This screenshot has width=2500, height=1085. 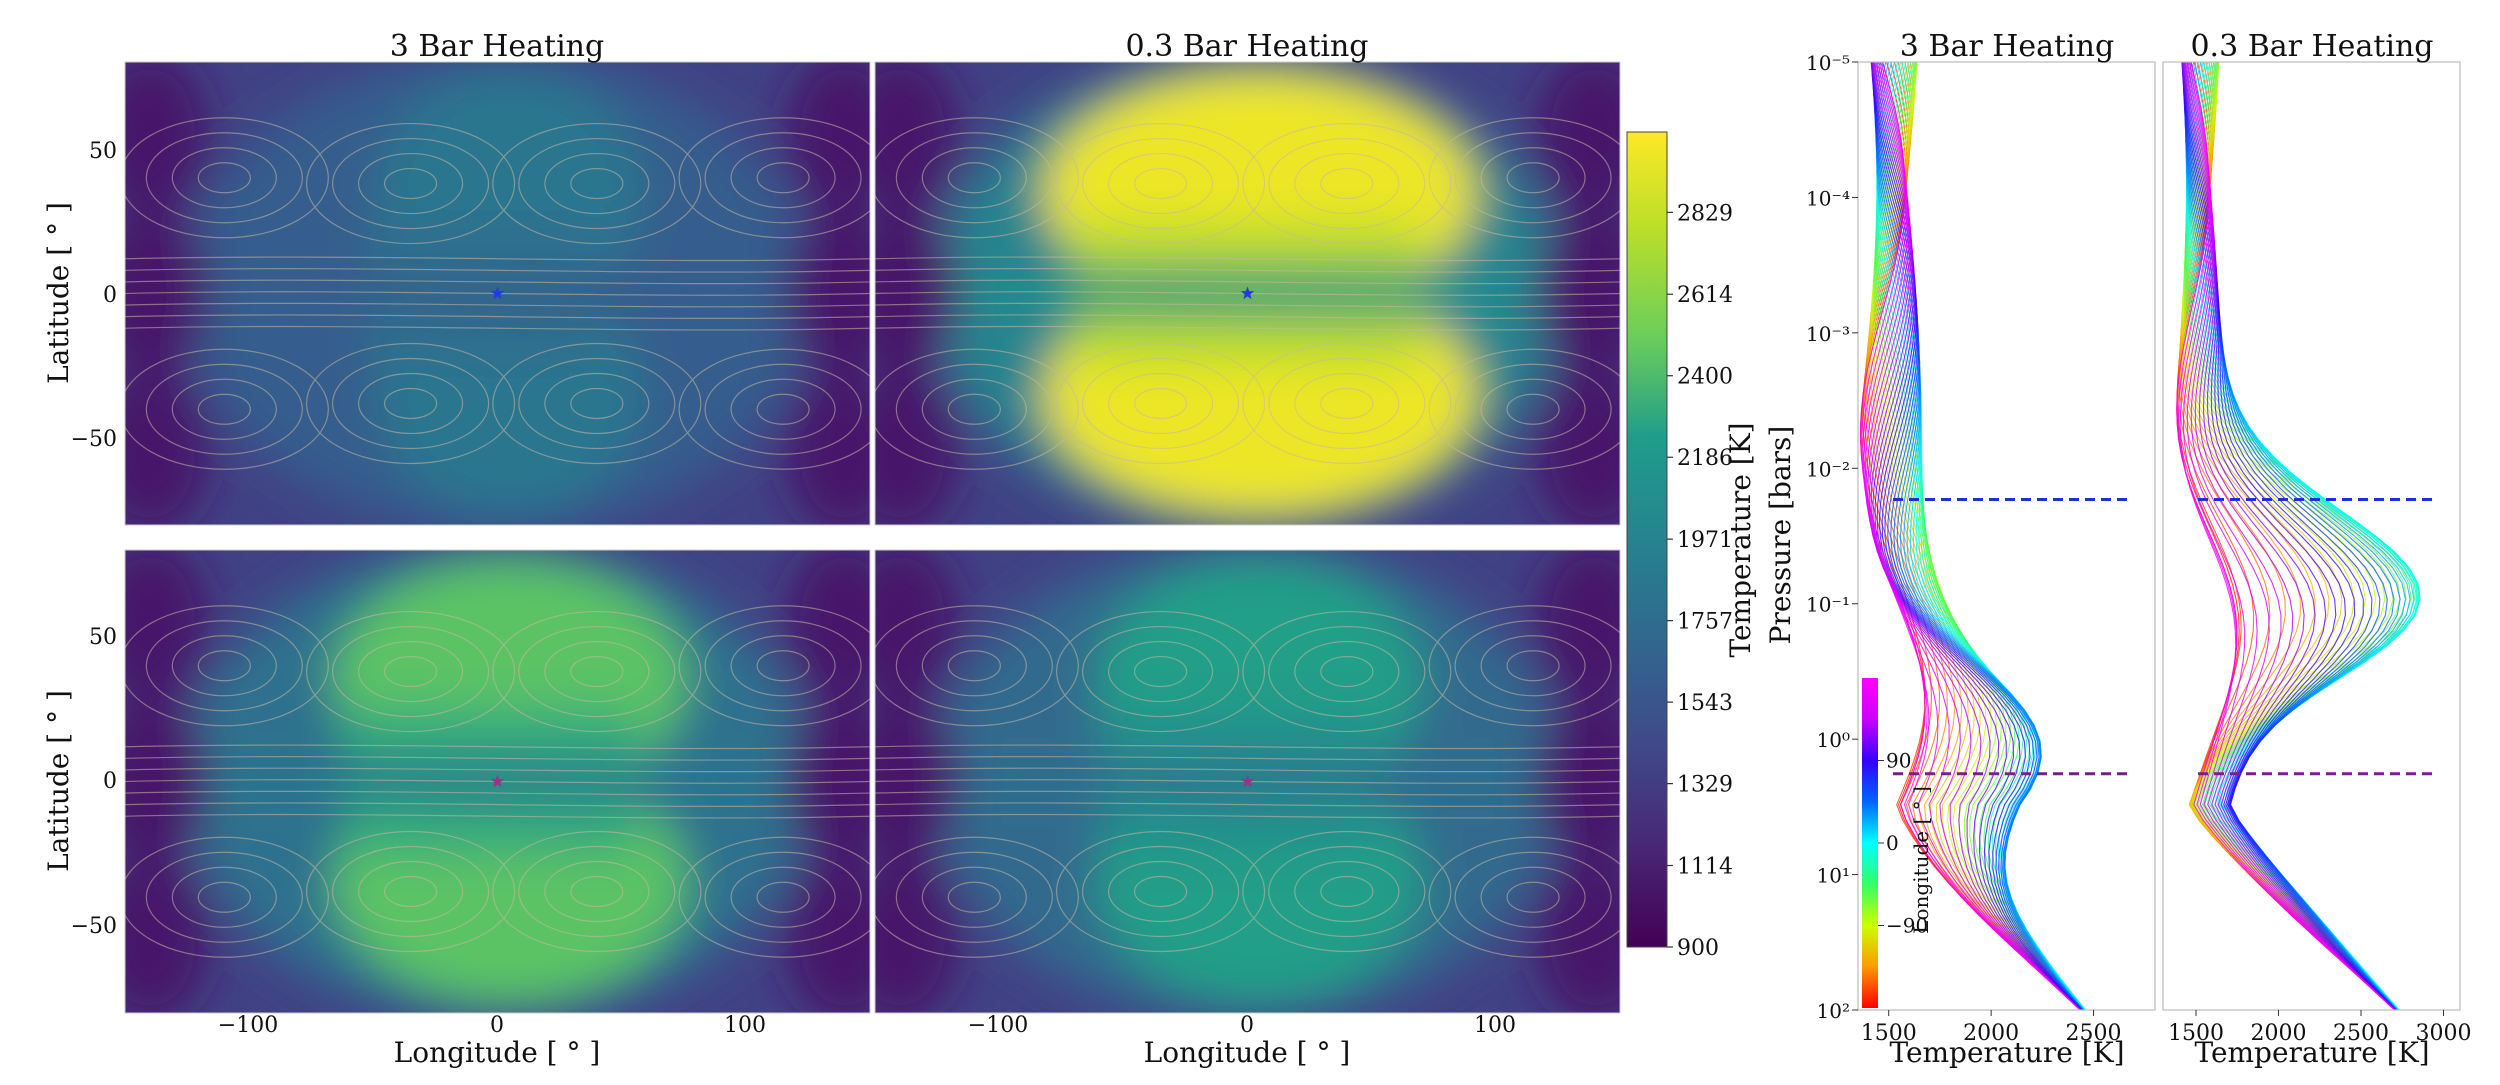 I want to click on y-tick-label: 10⁰, so click(x=1833, y=740).